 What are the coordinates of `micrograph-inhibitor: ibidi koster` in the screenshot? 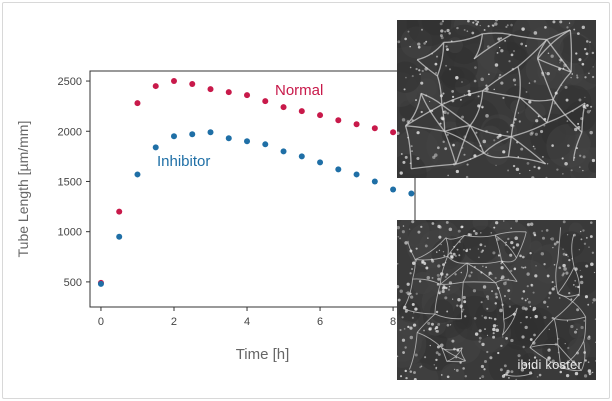 It's located at (496, 300).